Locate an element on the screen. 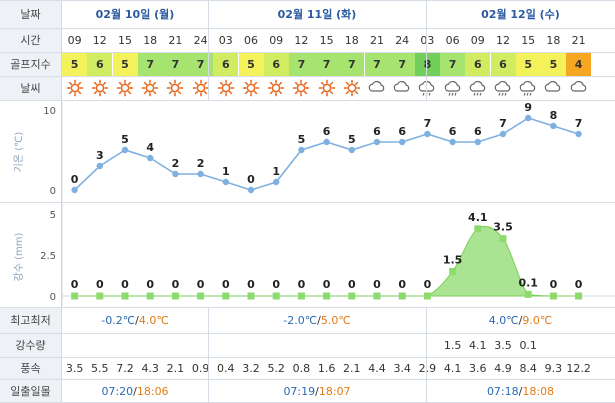  rainfall-label: 강수량 is located at coordinates (31, 345).